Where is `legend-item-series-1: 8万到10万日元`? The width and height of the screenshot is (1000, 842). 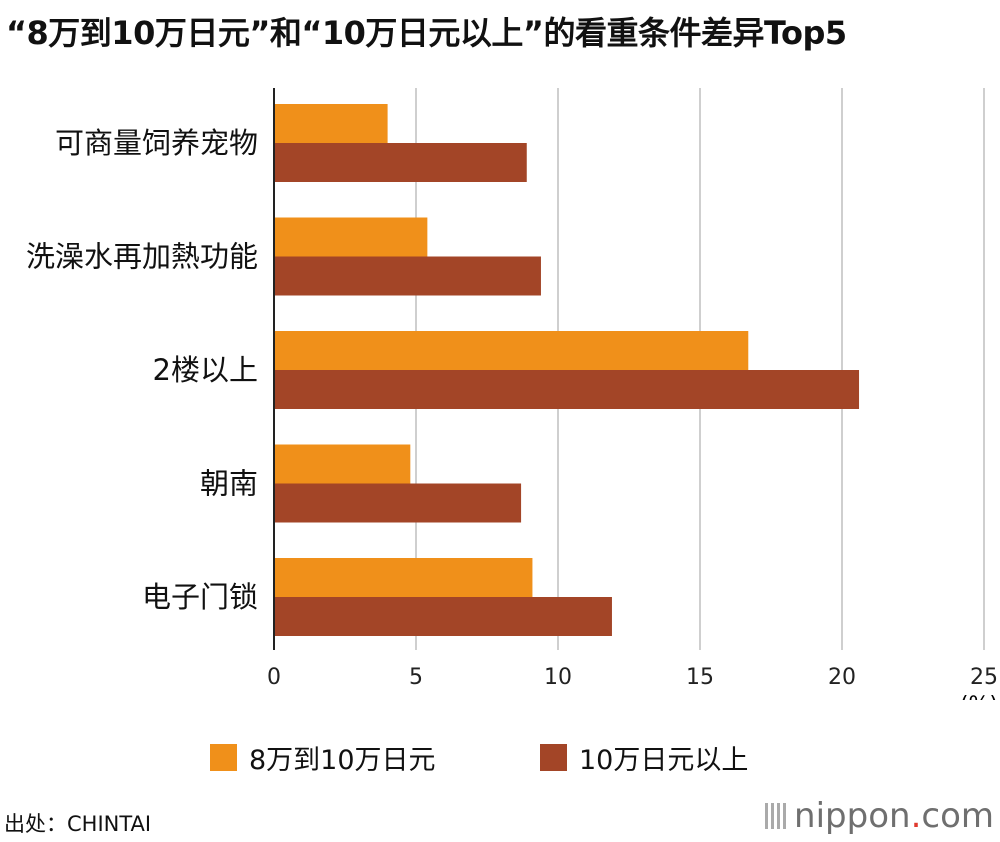
legend-item-series-1: 8万到10万日元 is located at coordinates (323, 757).